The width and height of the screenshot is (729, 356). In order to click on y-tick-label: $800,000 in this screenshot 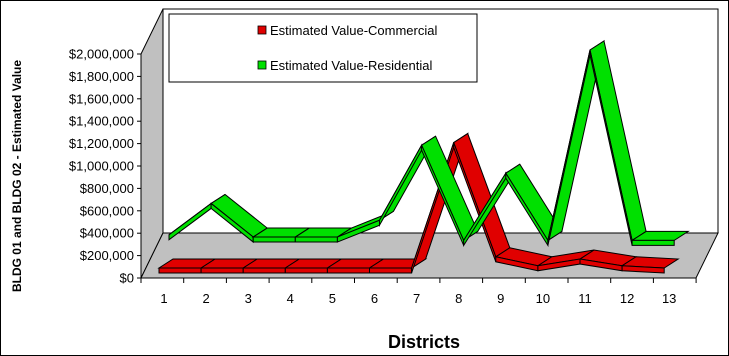, I will do `click(107, 188)`.